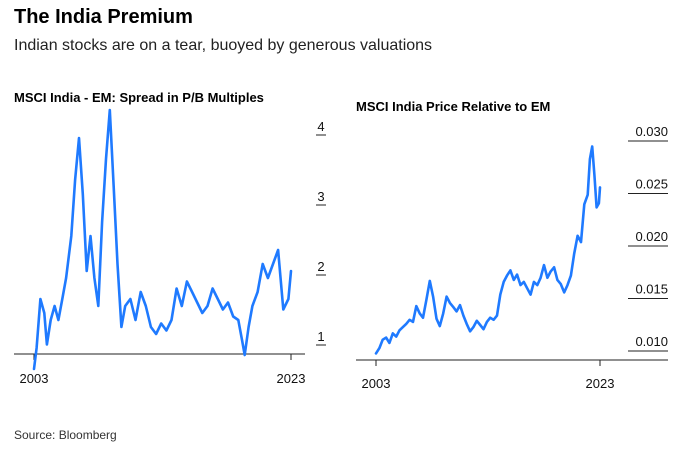  Describe the element at coordinates (453, 106) in the screenshot. I see `chart-2-title: MSCI India Price Relative to EM` at that location.